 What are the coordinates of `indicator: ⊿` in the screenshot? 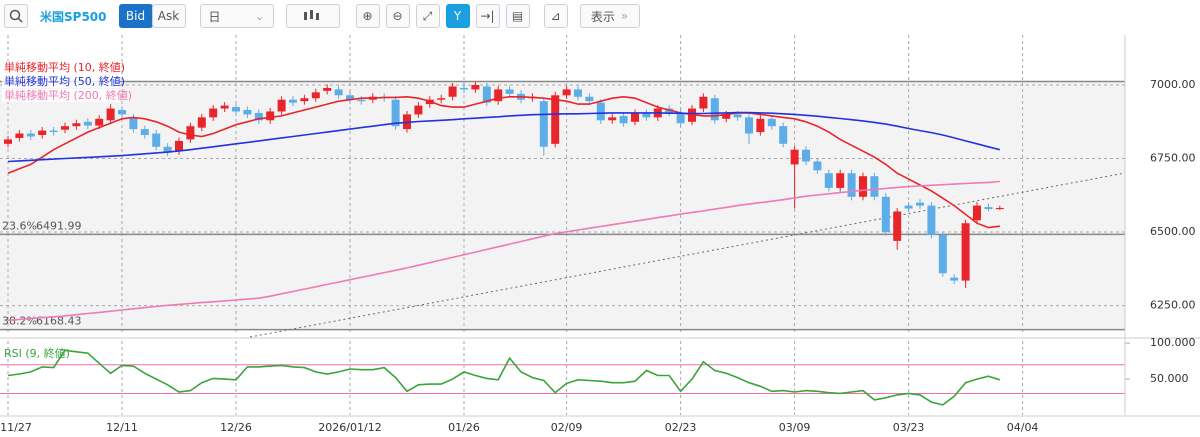 It's located at (555, 16).